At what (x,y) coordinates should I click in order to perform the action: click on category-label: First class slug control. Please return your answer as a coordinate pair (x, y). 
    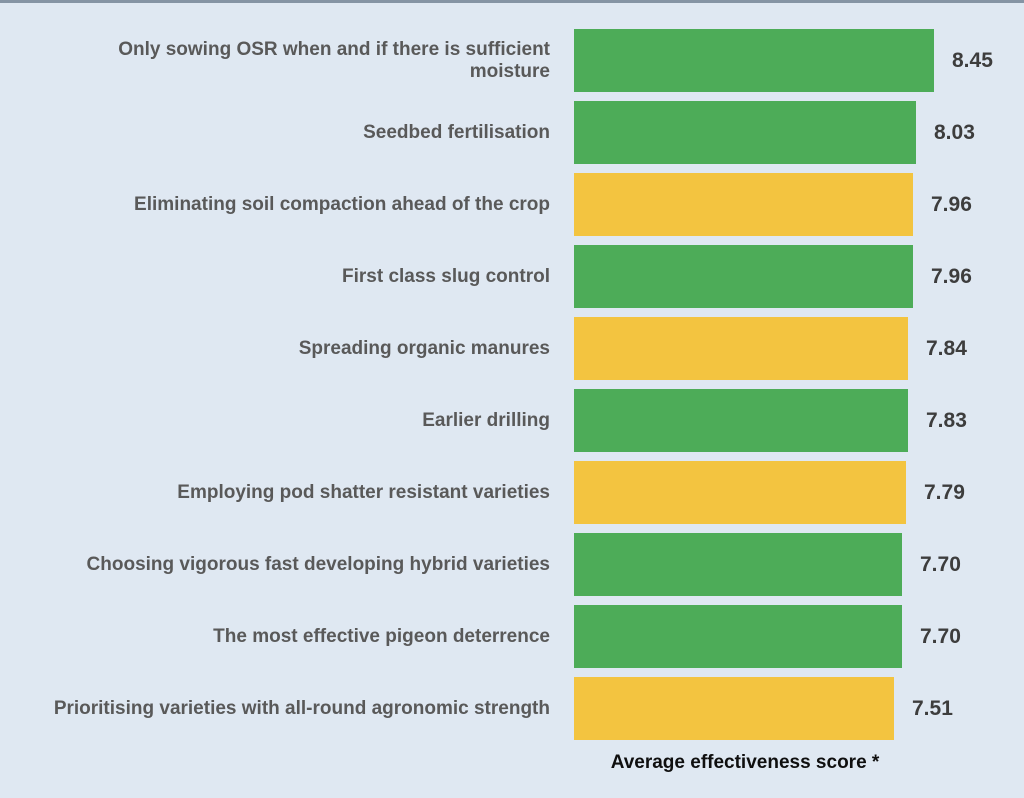
    Looking at the image, I should click on (446, 276).